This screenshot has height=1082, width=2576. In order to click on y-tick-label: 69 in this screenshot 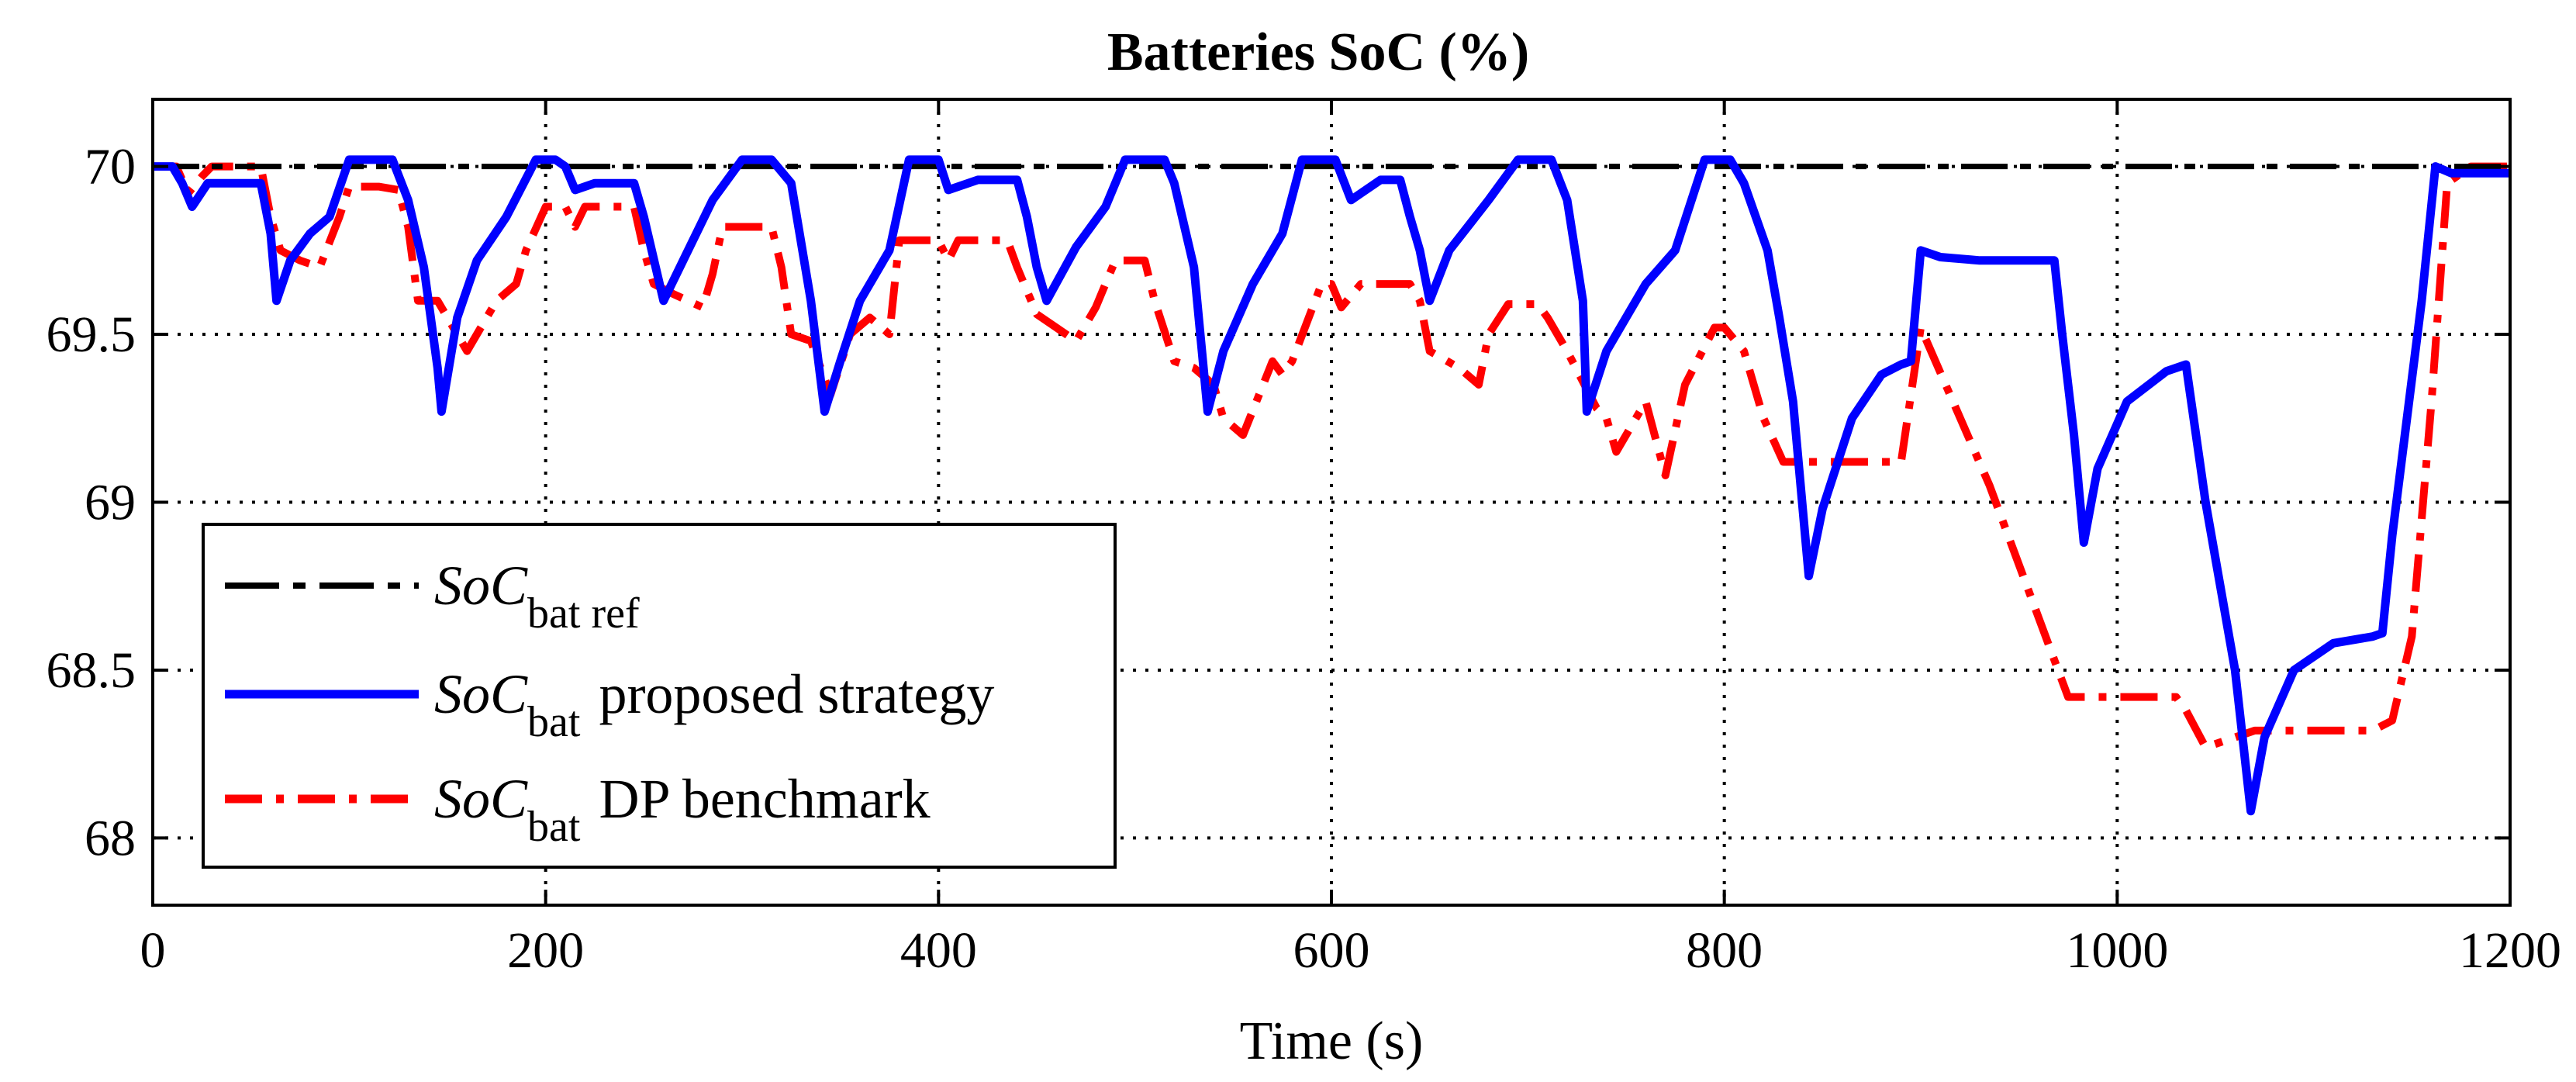, I will do `click(111, 503)`.